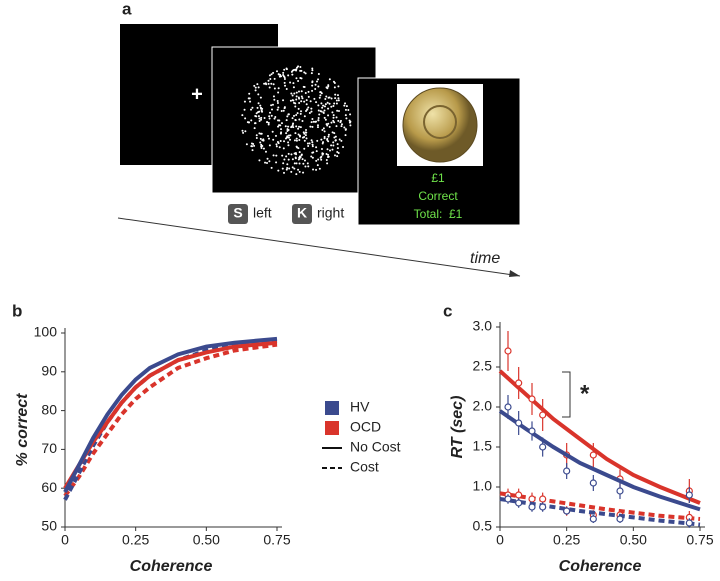 The width and height of the screenshot is (720, 581). What do you see at coordinates (483, 406) in the screenshot?
I see `y-tick-label: 2.0` at bounding box center [483, 406].